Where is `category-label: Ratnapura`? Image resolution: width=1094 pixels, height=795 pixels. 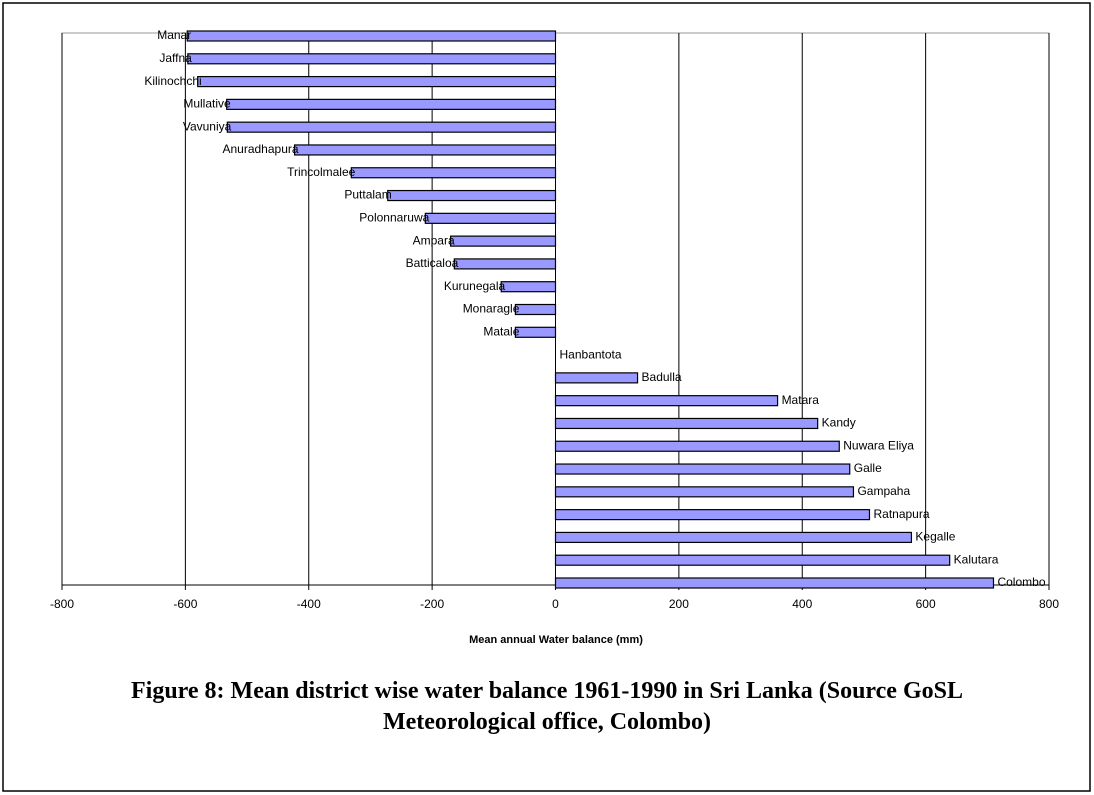 category-label: Ratnapura is located at coordinates (901, 514).